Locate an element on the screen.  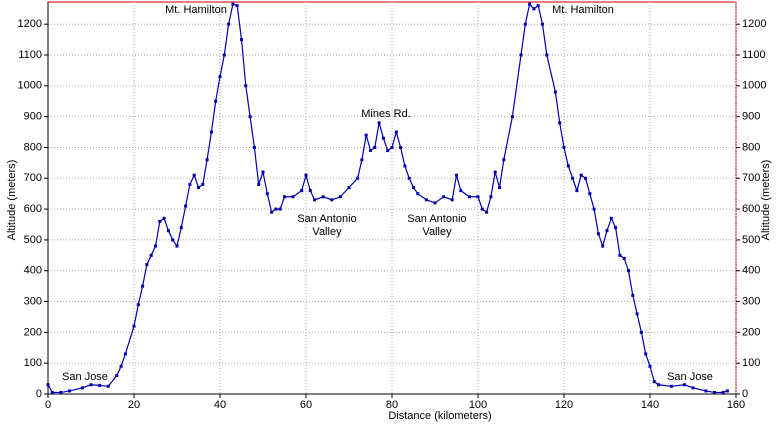
x-tick-label: 120 is located at coordinates (564, 405).